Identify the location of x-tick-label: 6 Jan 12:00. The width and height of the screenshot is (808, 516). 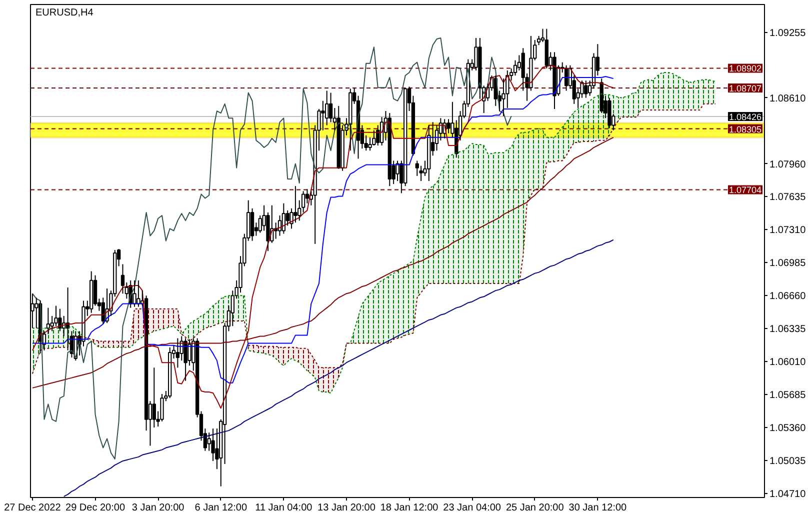
(221, 508).